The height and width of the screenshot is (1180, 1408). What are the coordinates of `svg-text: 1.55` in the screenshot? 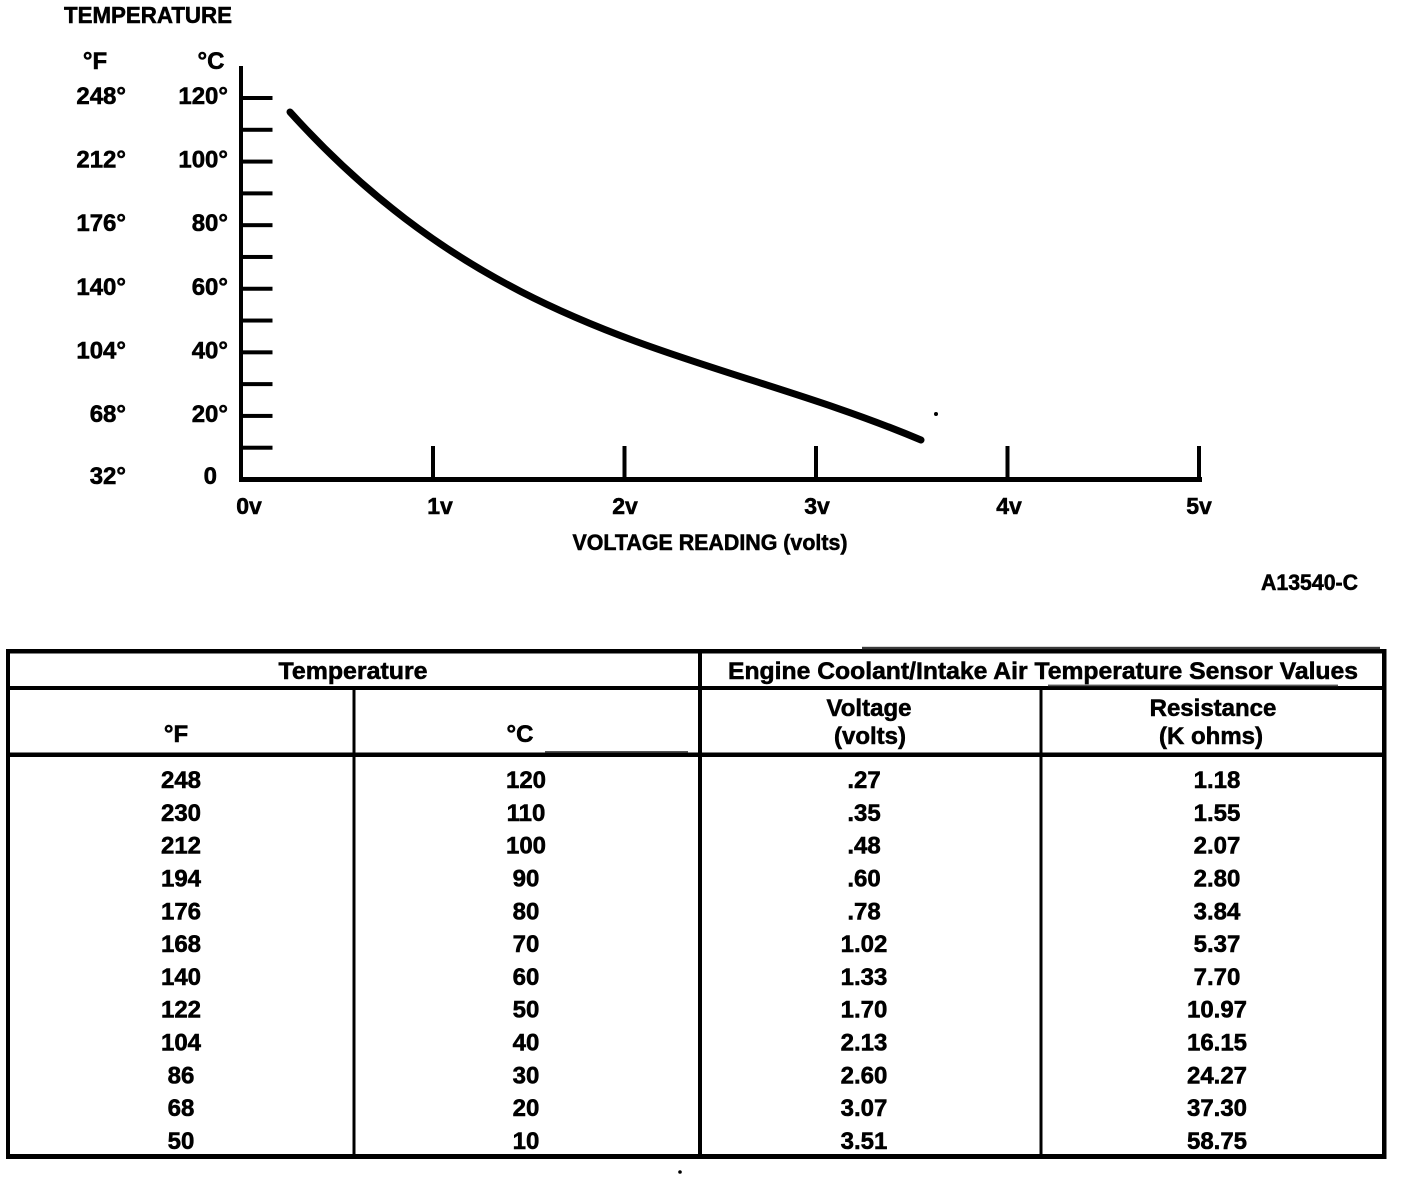 It's located at (1217, 813).